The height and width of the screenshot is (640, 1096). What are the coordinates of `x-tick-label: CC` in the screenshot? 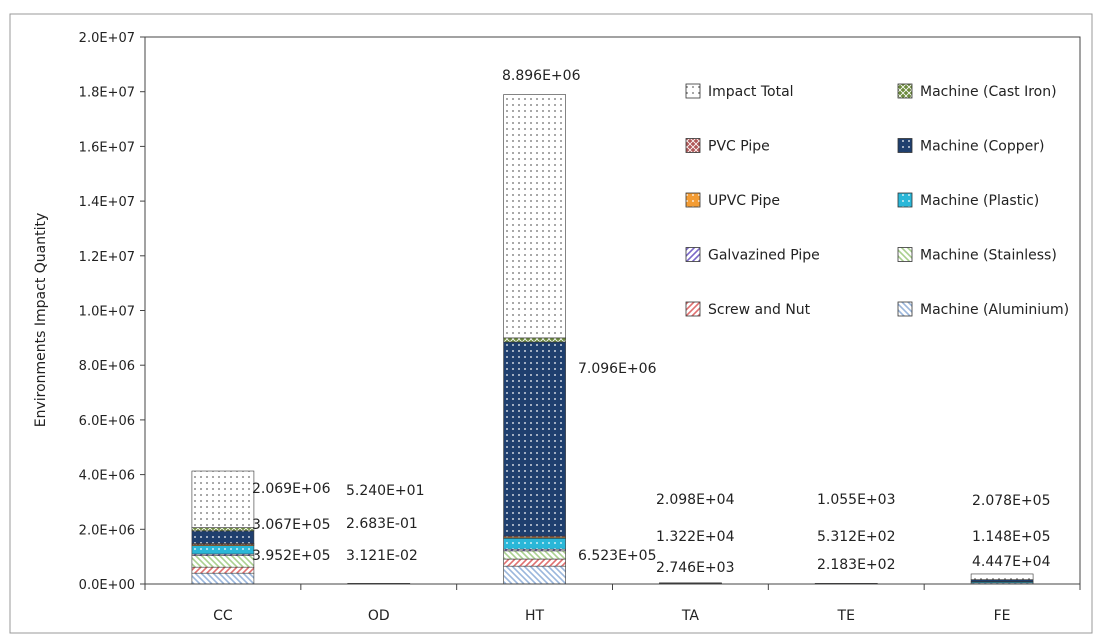 It's located at (223, 616).